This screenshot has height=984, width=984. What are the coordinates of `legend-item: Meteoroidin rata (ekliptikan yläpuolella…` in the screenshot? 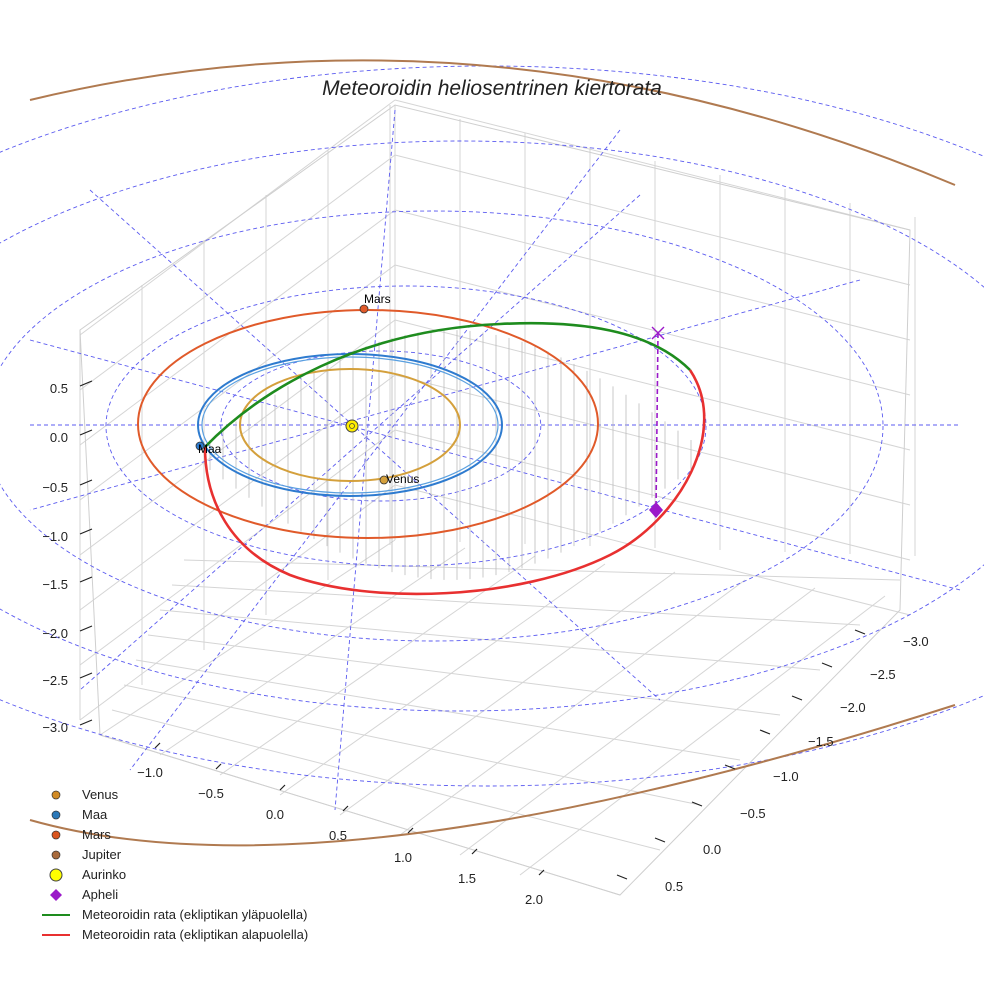 It's located at (174, 914).